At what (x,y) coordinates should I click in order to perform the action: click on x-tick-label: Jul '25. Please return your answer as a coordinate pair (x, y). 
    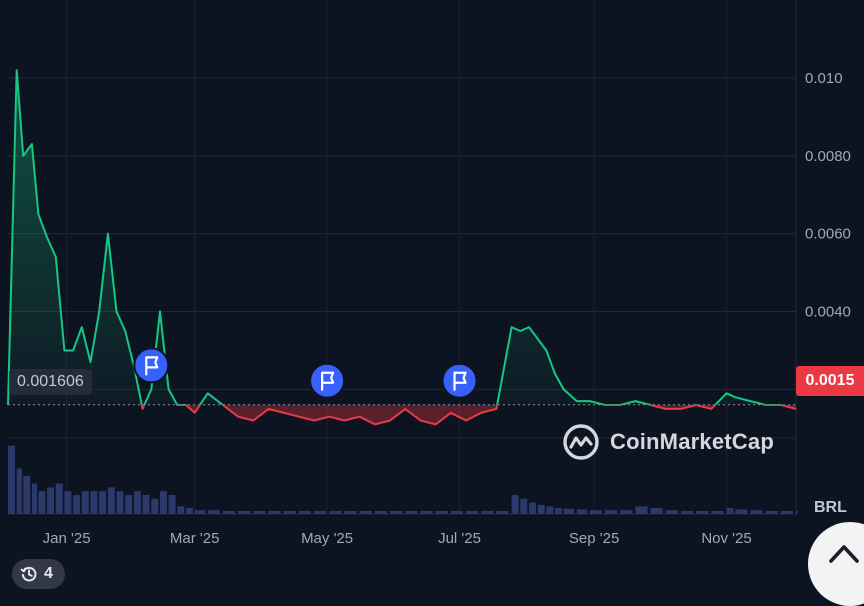
    Looking at the image, I should click on (459, 538).